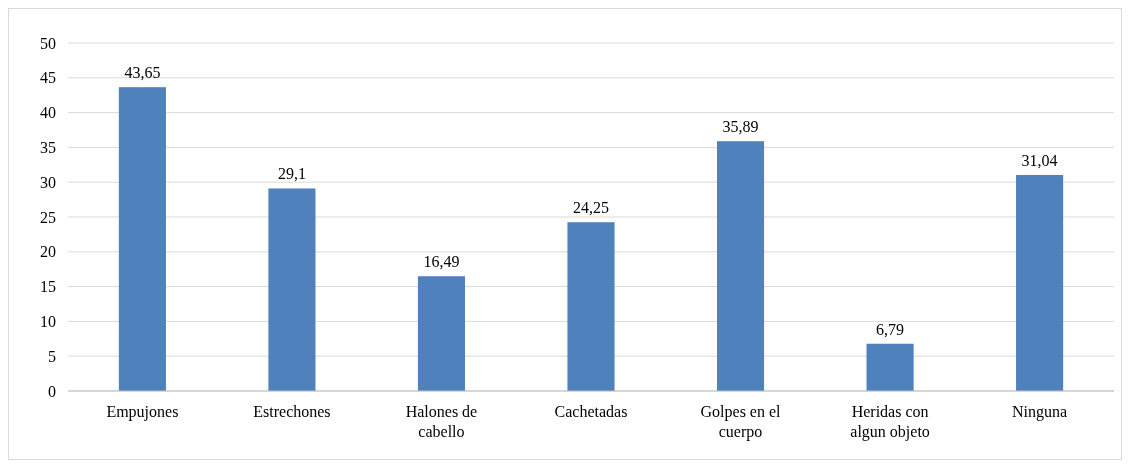 The width and height of the screenshot is (1130, 468). What do you see at coordinates (48, 113) in the screenshot?
I see `y-tick-label: 40` at bounding box center [48, 113].